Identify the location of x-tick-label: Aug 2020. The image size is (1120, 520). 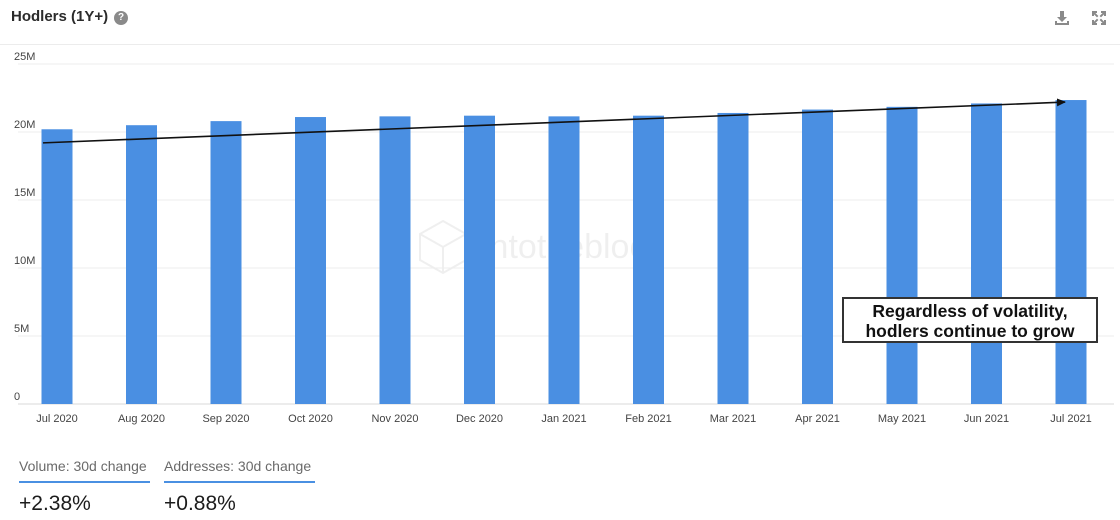
(141, 419).